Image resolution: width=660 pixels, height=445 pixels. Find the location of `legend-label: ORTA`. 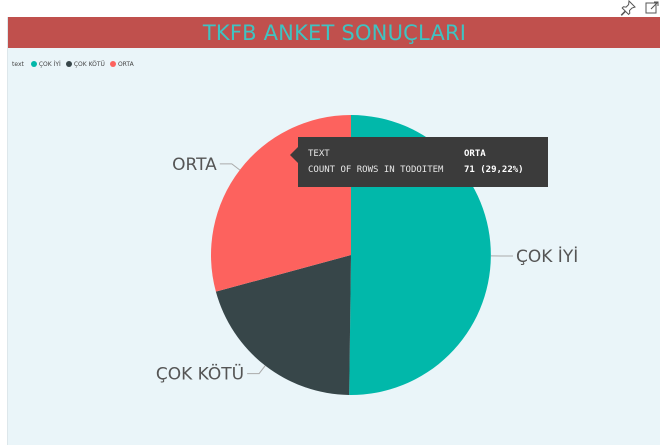

legend-label: ORTA is located at coordinates (125, 64).